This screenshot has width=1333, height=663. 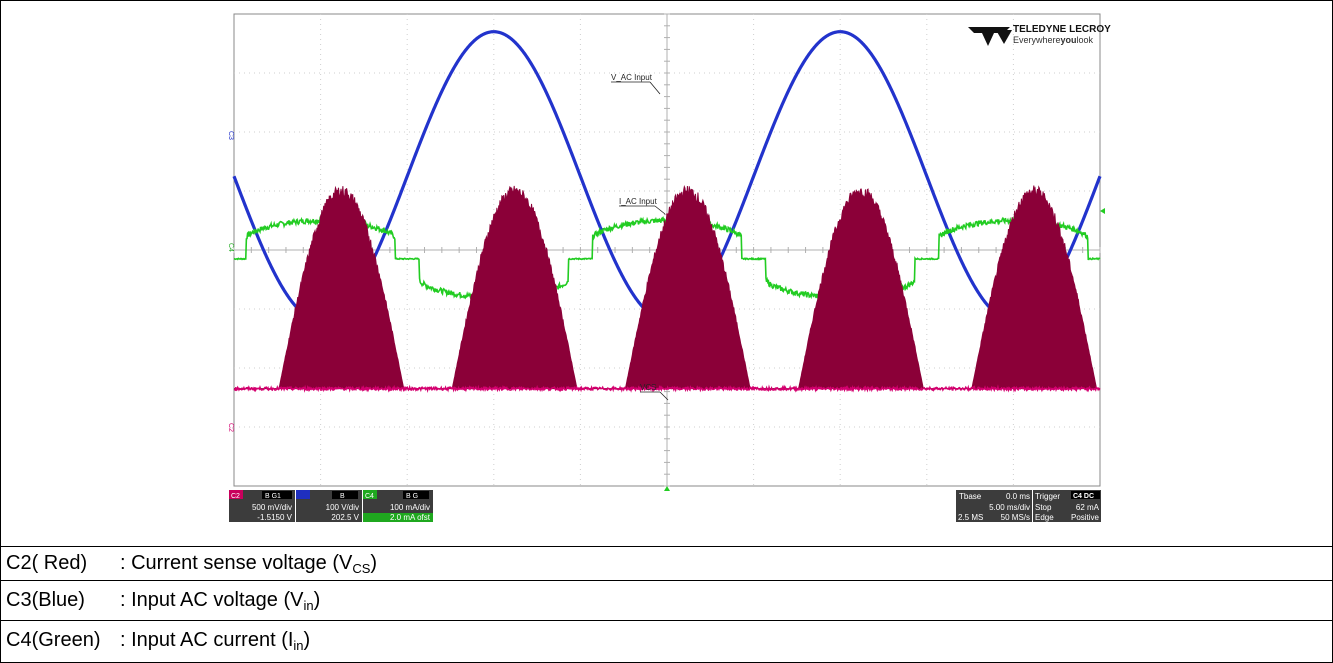 What do you see at coordinates (1088, 507) in the screenshot?
I see `trigger-level: 62 mA` at bounding box center [1088, 507].